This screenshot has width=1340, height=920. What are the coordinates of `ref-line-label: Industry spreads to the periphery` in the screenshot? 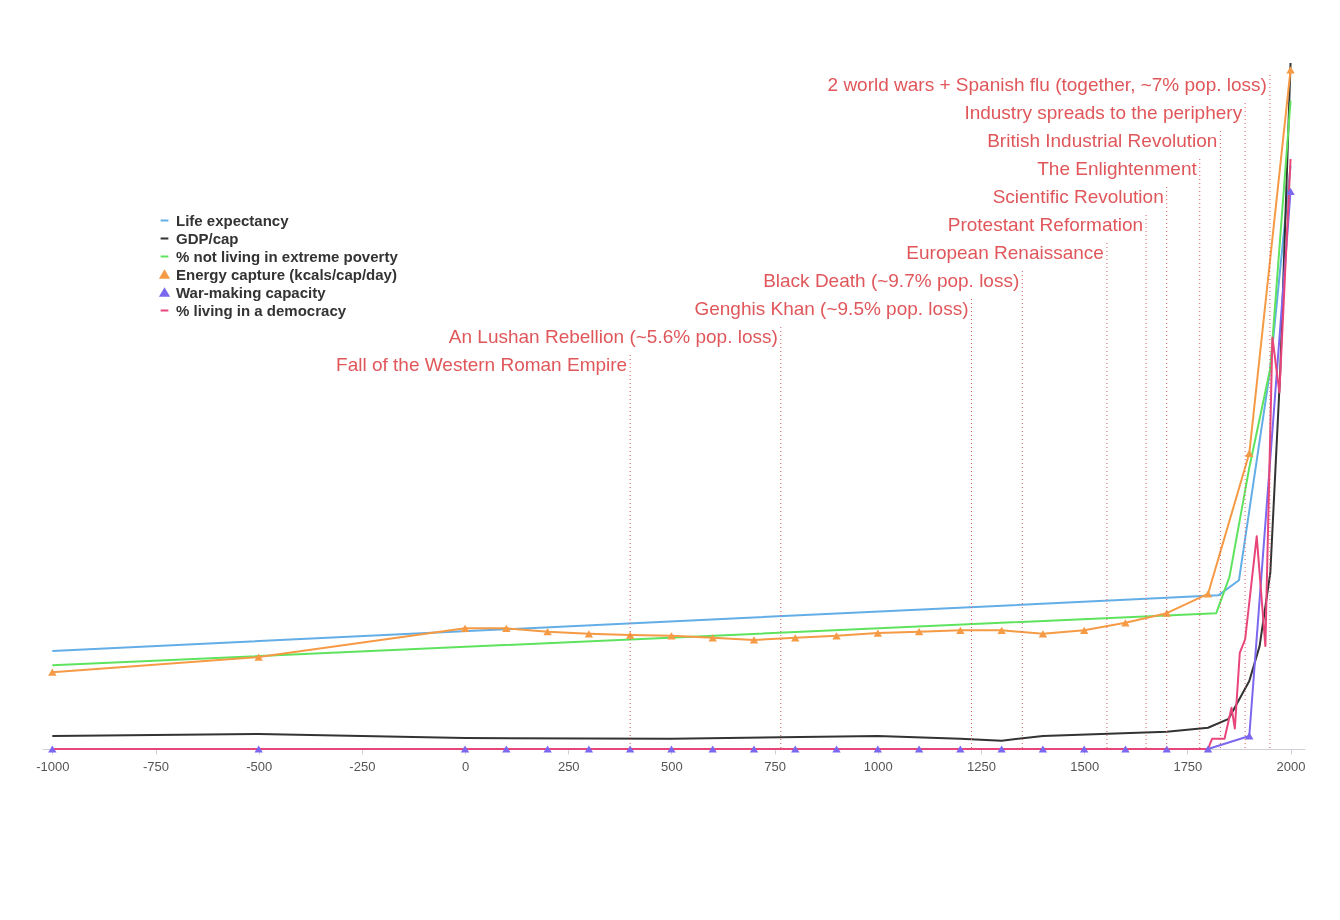 It's located at (1103, 112).